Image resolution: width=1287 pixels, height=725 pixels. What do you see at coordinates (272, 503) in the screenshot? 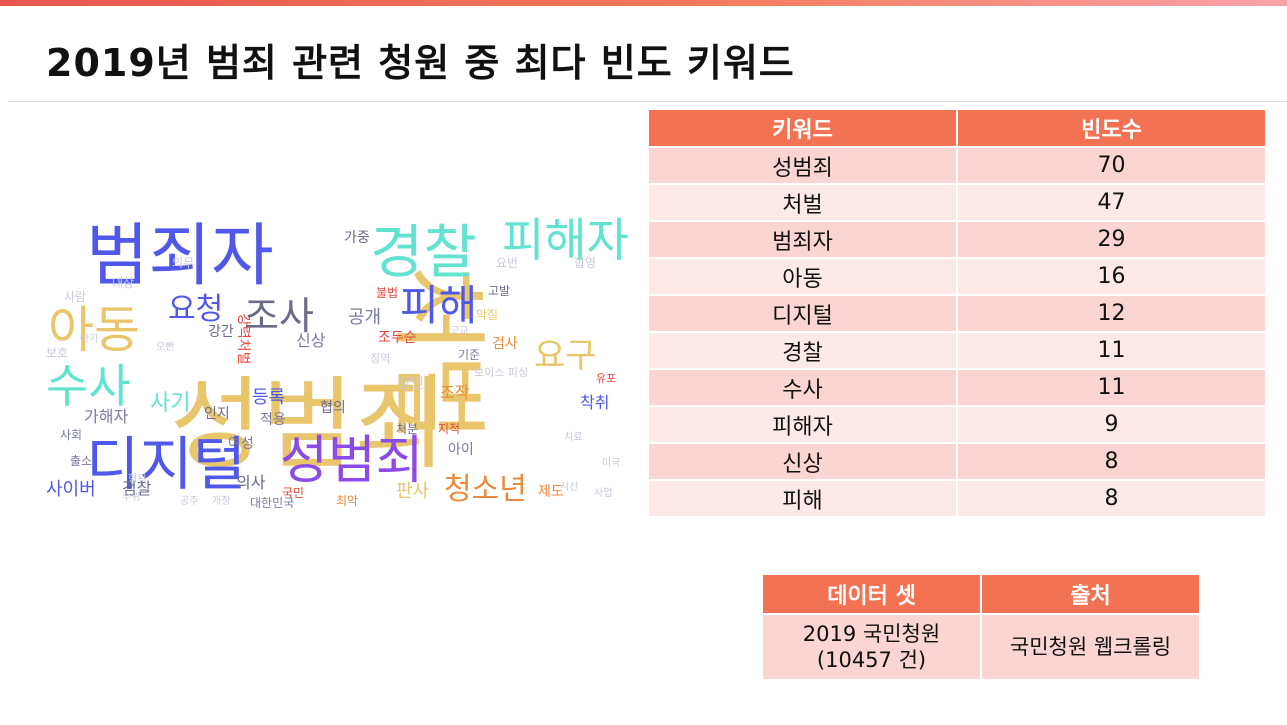
I see `cloud-word: 대한민국` at bounding box center [272, 503].